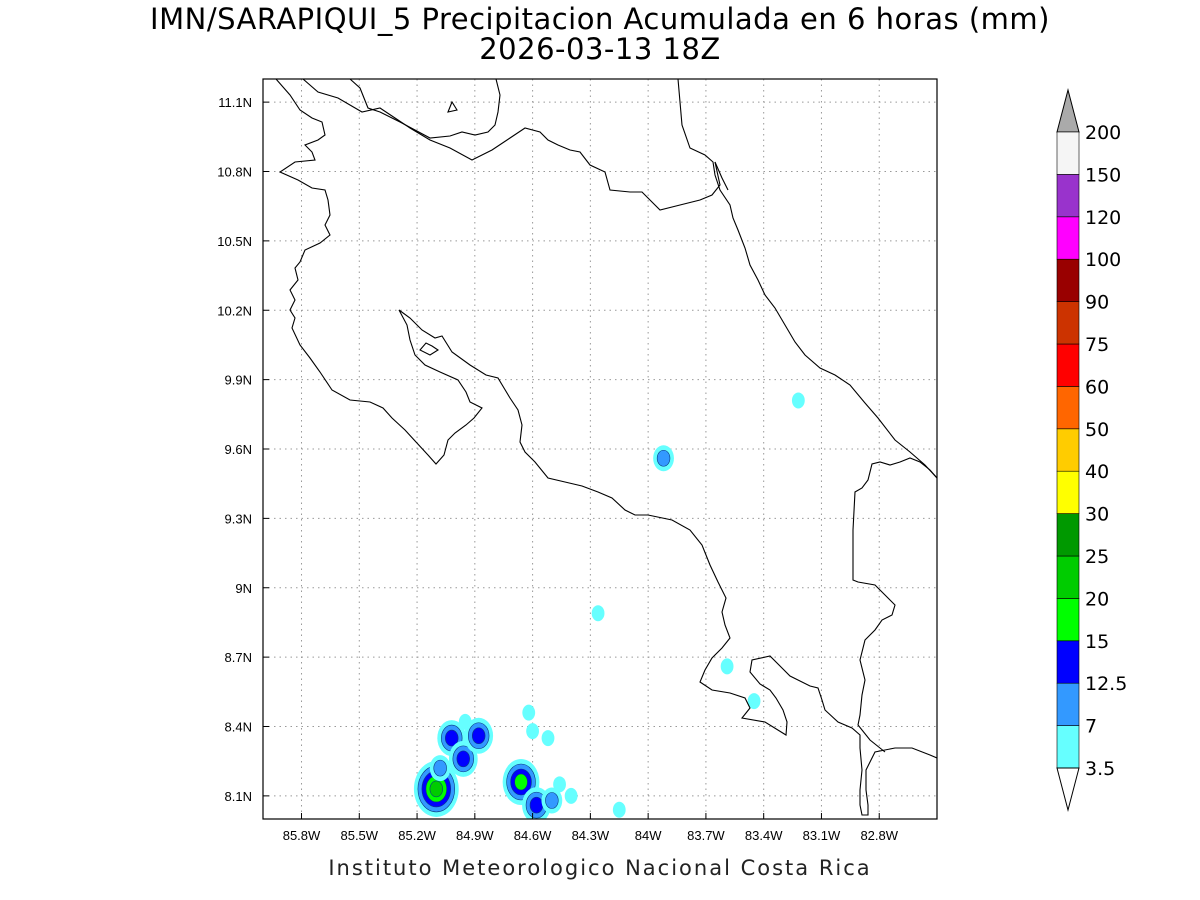 Image resolution: width=1200 pixels, height=900 pixels. What do you see at coordinates (1103, 133) in the screenshot?
I see `colorbar-label: 200` at bounding box center [1103, 133].